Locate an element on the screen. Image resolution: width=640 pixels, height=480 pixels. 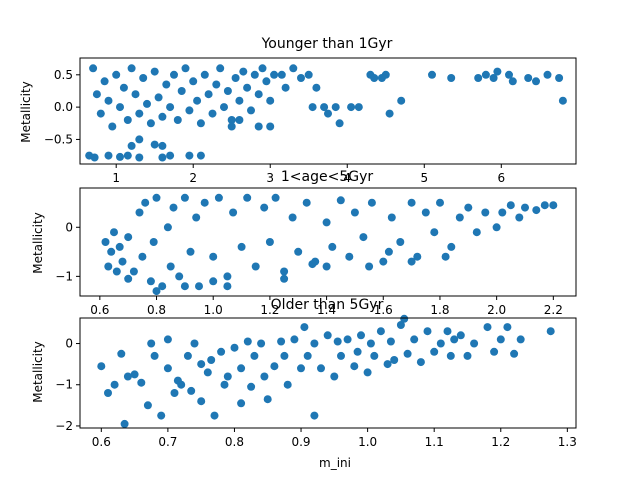
x-ticks-younger: 1 2 3 4 5 6 is located at coordinates (308, 174).